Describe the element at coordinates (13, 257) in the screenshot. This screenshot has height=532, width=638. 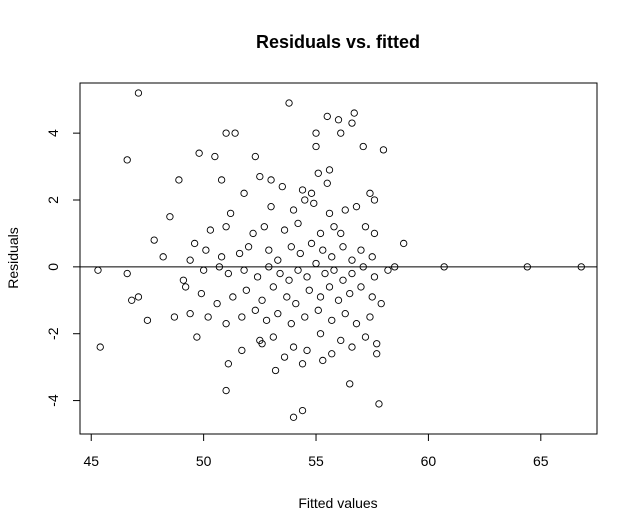
I see `y-axis-label: Residuals` at that location.